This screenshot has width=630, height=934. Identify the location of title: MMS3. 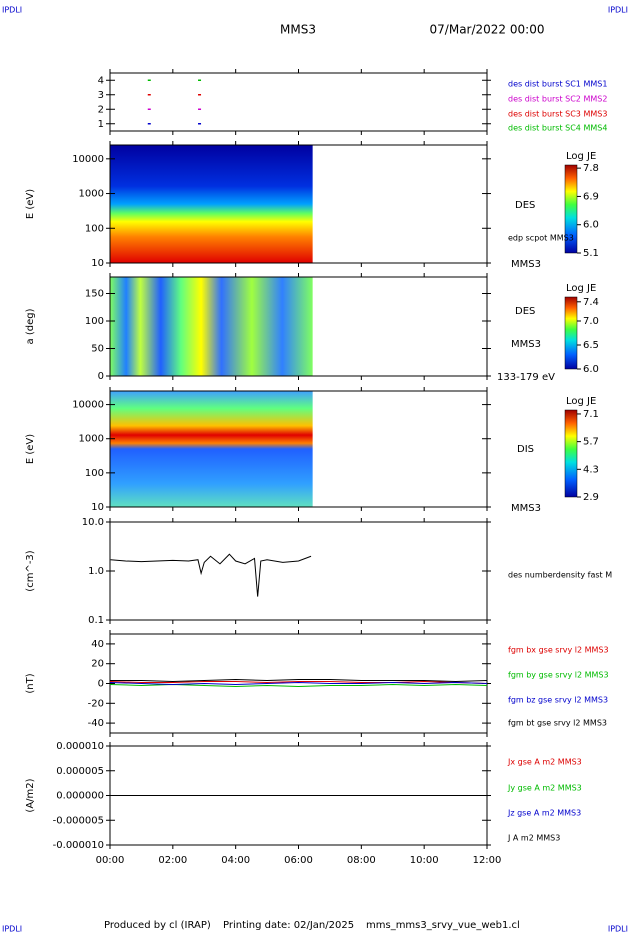
(298, 30).